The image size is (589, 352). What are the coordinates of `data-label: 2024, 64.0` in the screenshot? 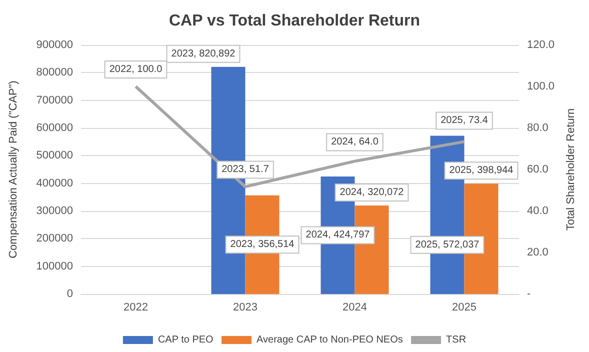 It's located at (355, 142).